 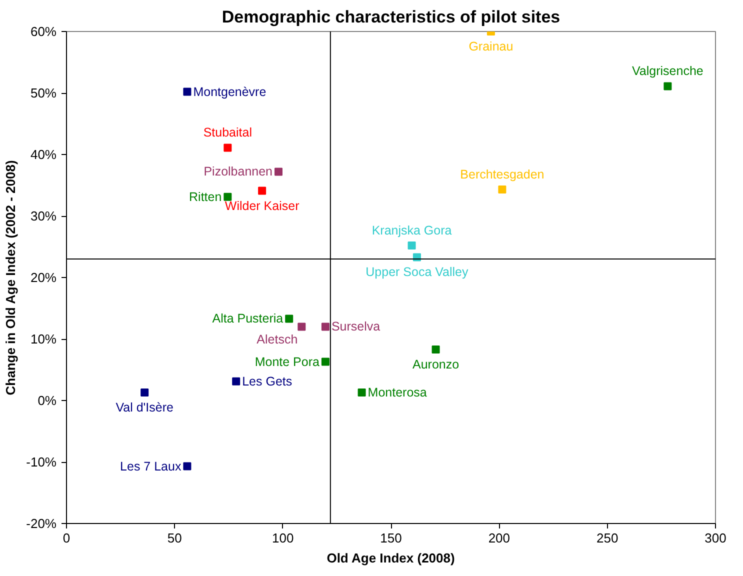 I want to click on y-tick-label: -20%, so click(x=41, y=523).